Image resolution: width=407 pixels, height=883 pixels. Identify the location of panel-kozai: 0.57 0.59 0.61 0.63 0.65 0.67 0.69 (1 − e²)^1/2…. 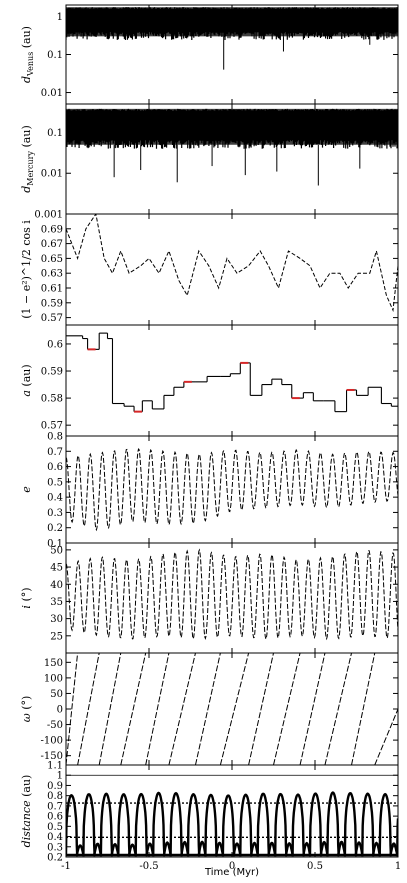
(209, 269).